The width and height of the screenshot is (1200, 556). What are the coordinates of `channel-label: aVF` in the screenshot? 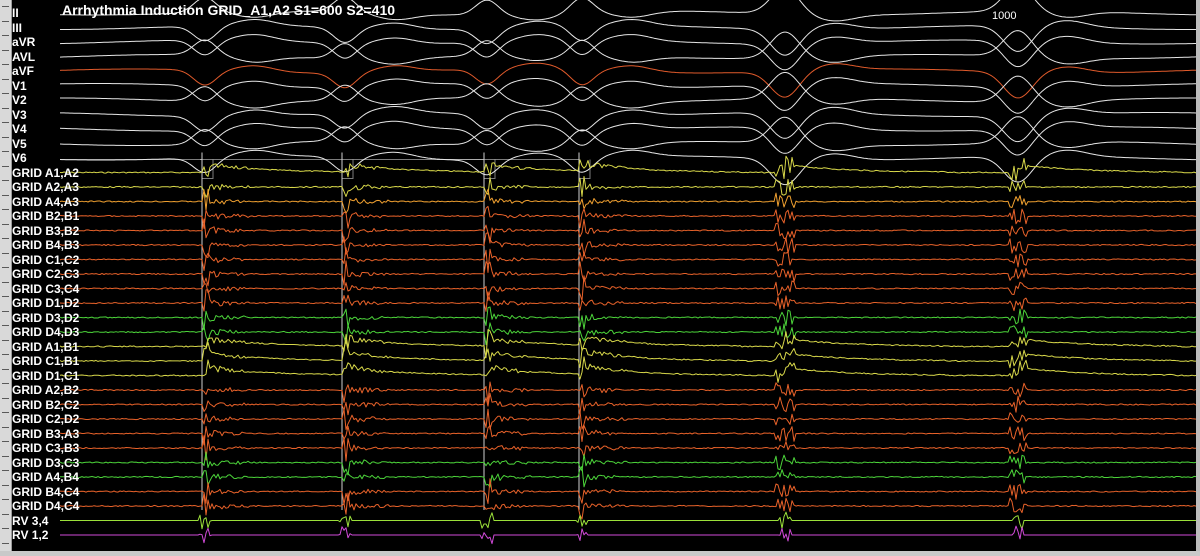 It's located at (23, 71).